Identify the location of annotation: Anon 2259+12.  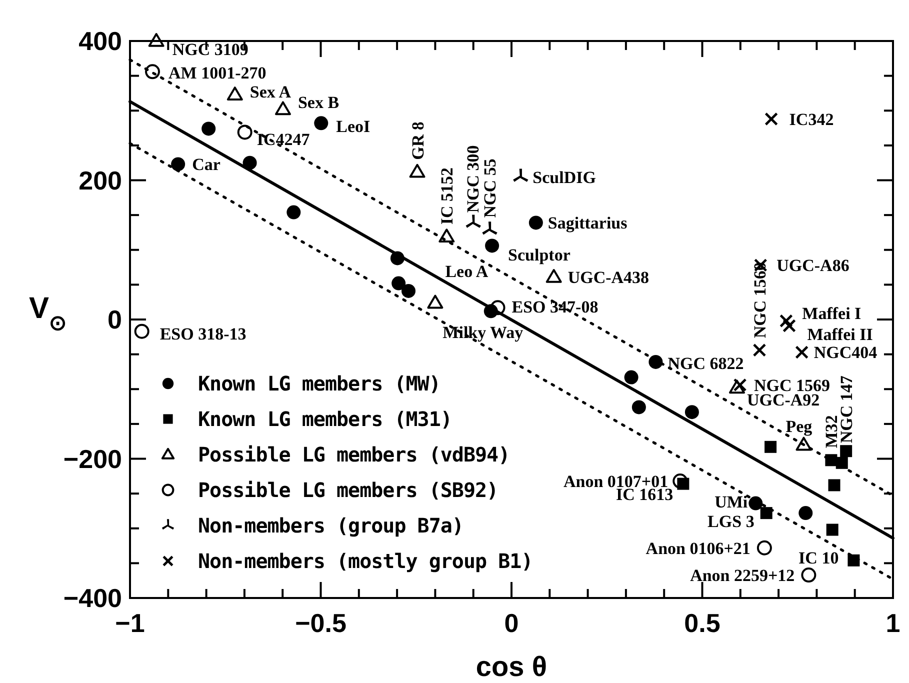
(742, 576).